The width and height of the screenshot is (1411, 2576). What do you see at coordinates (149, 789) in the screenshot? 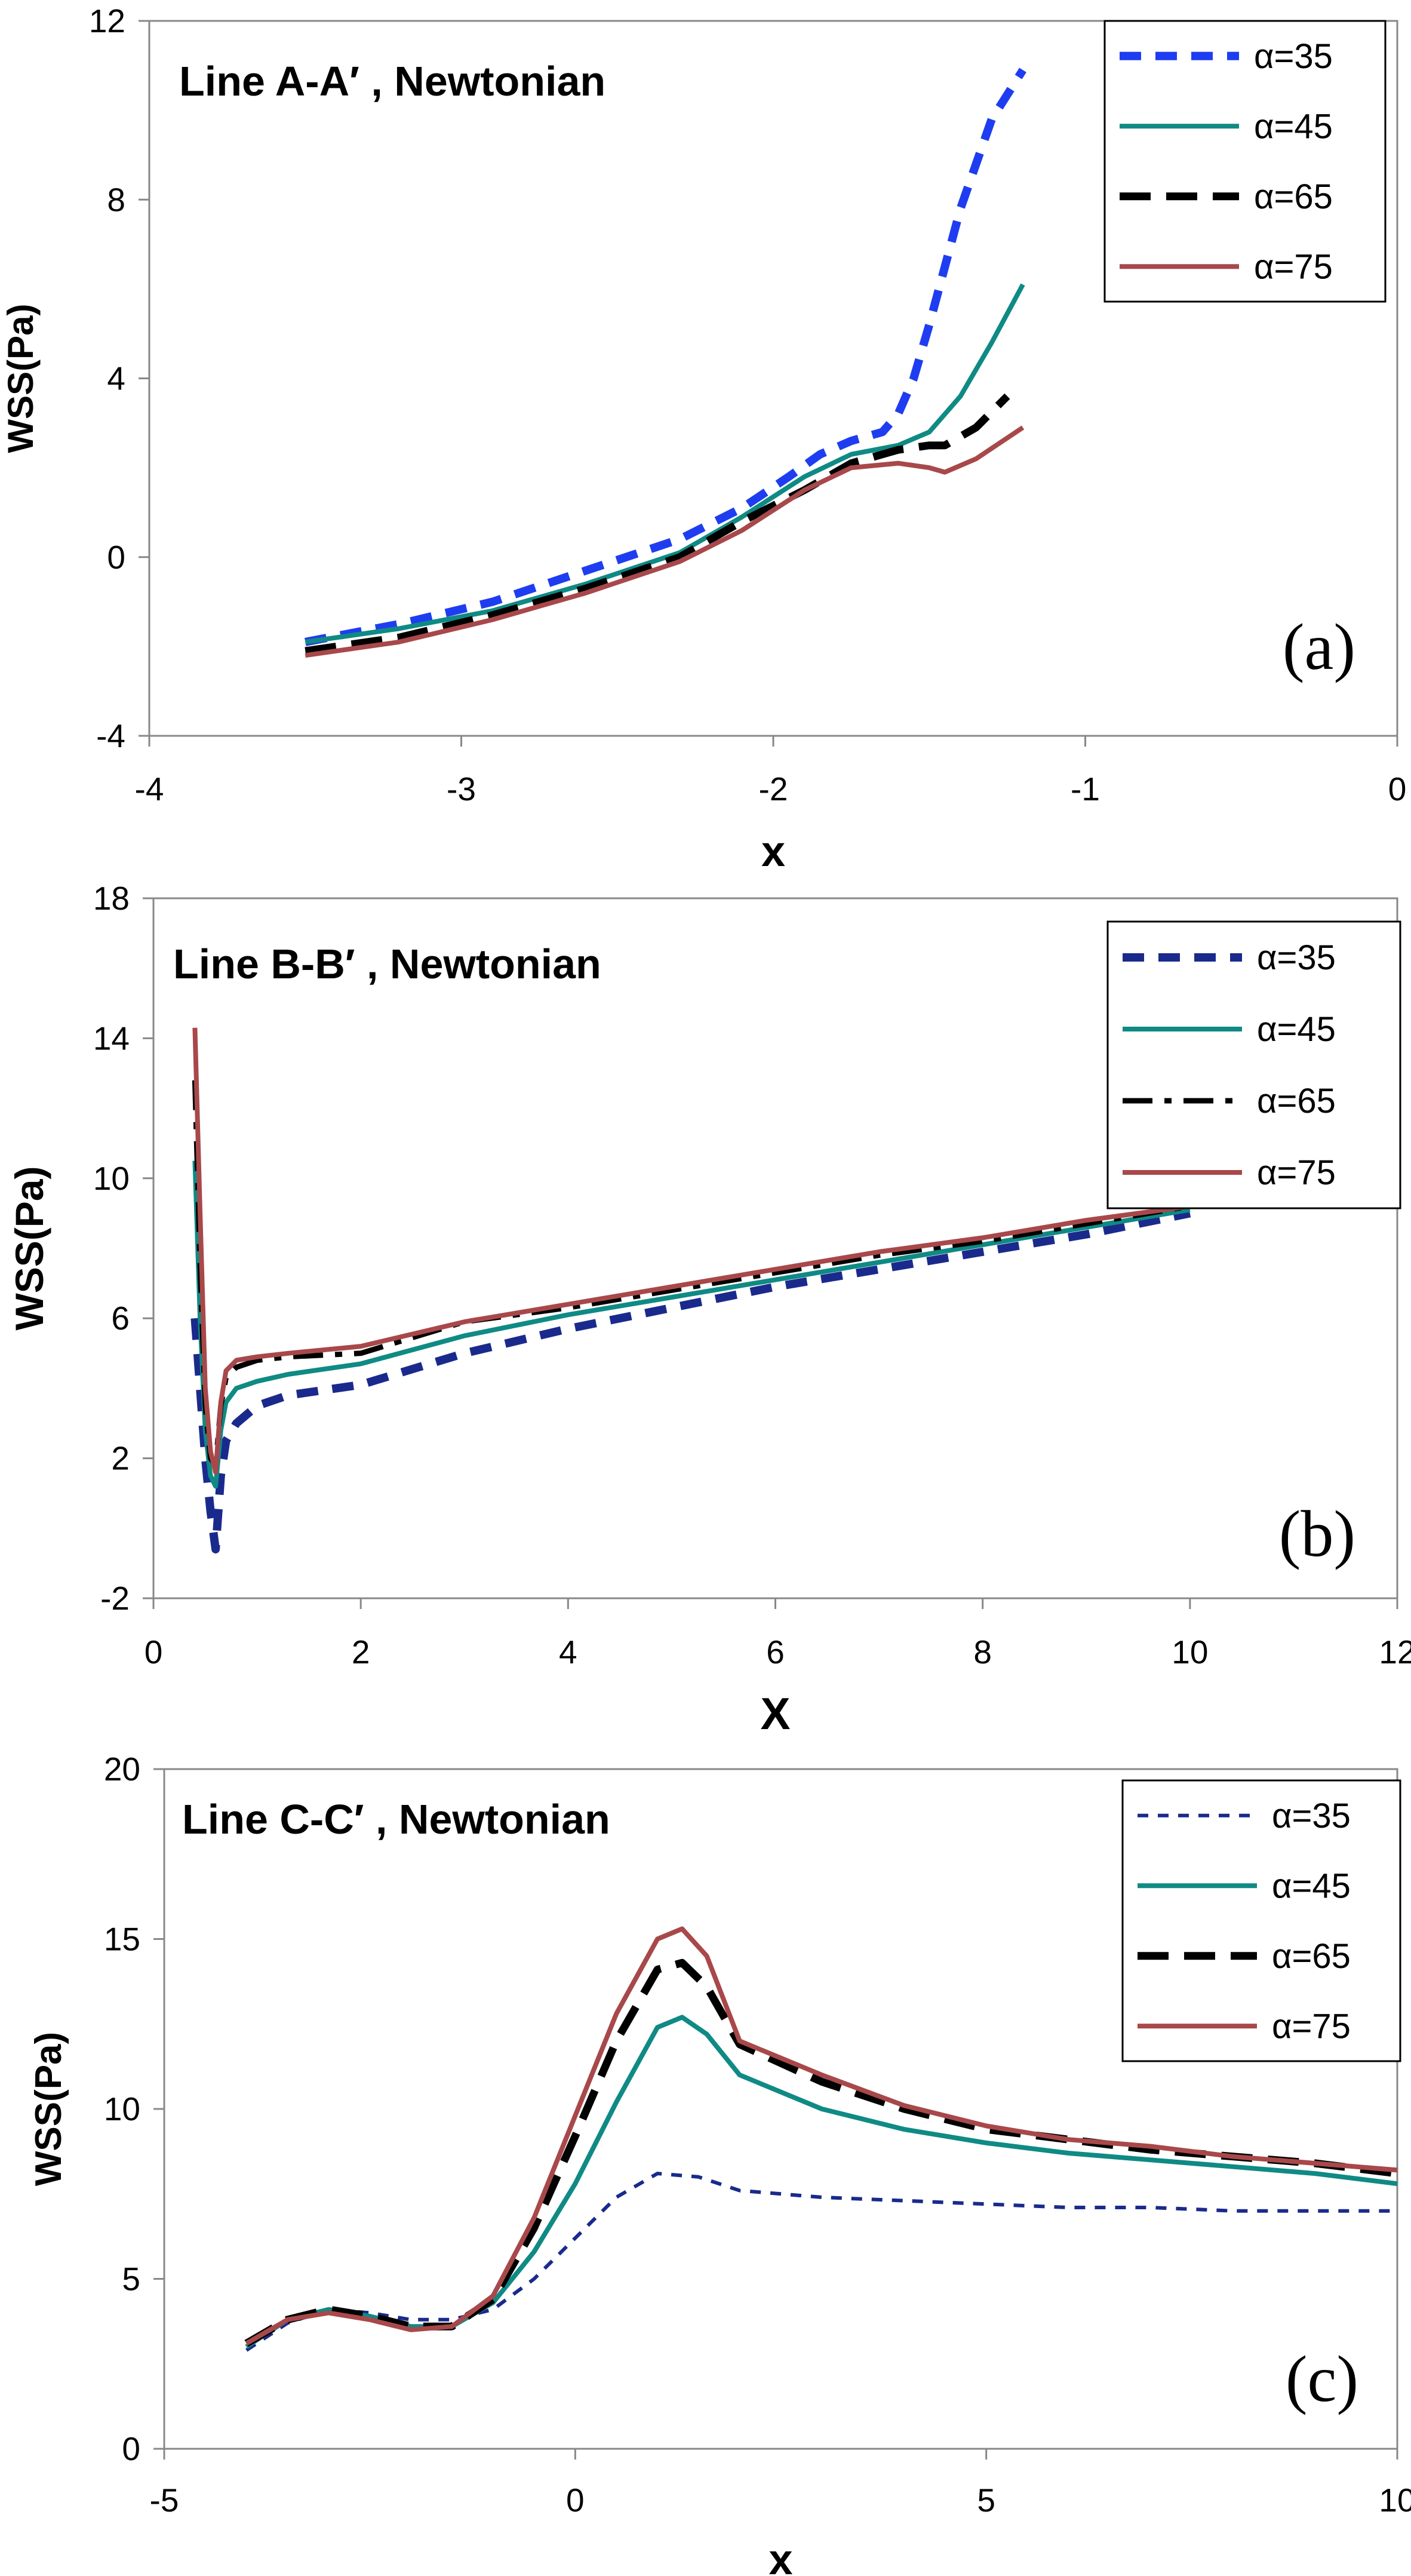
I see `x-tick-label: -4` at bounding box center [149, 789].